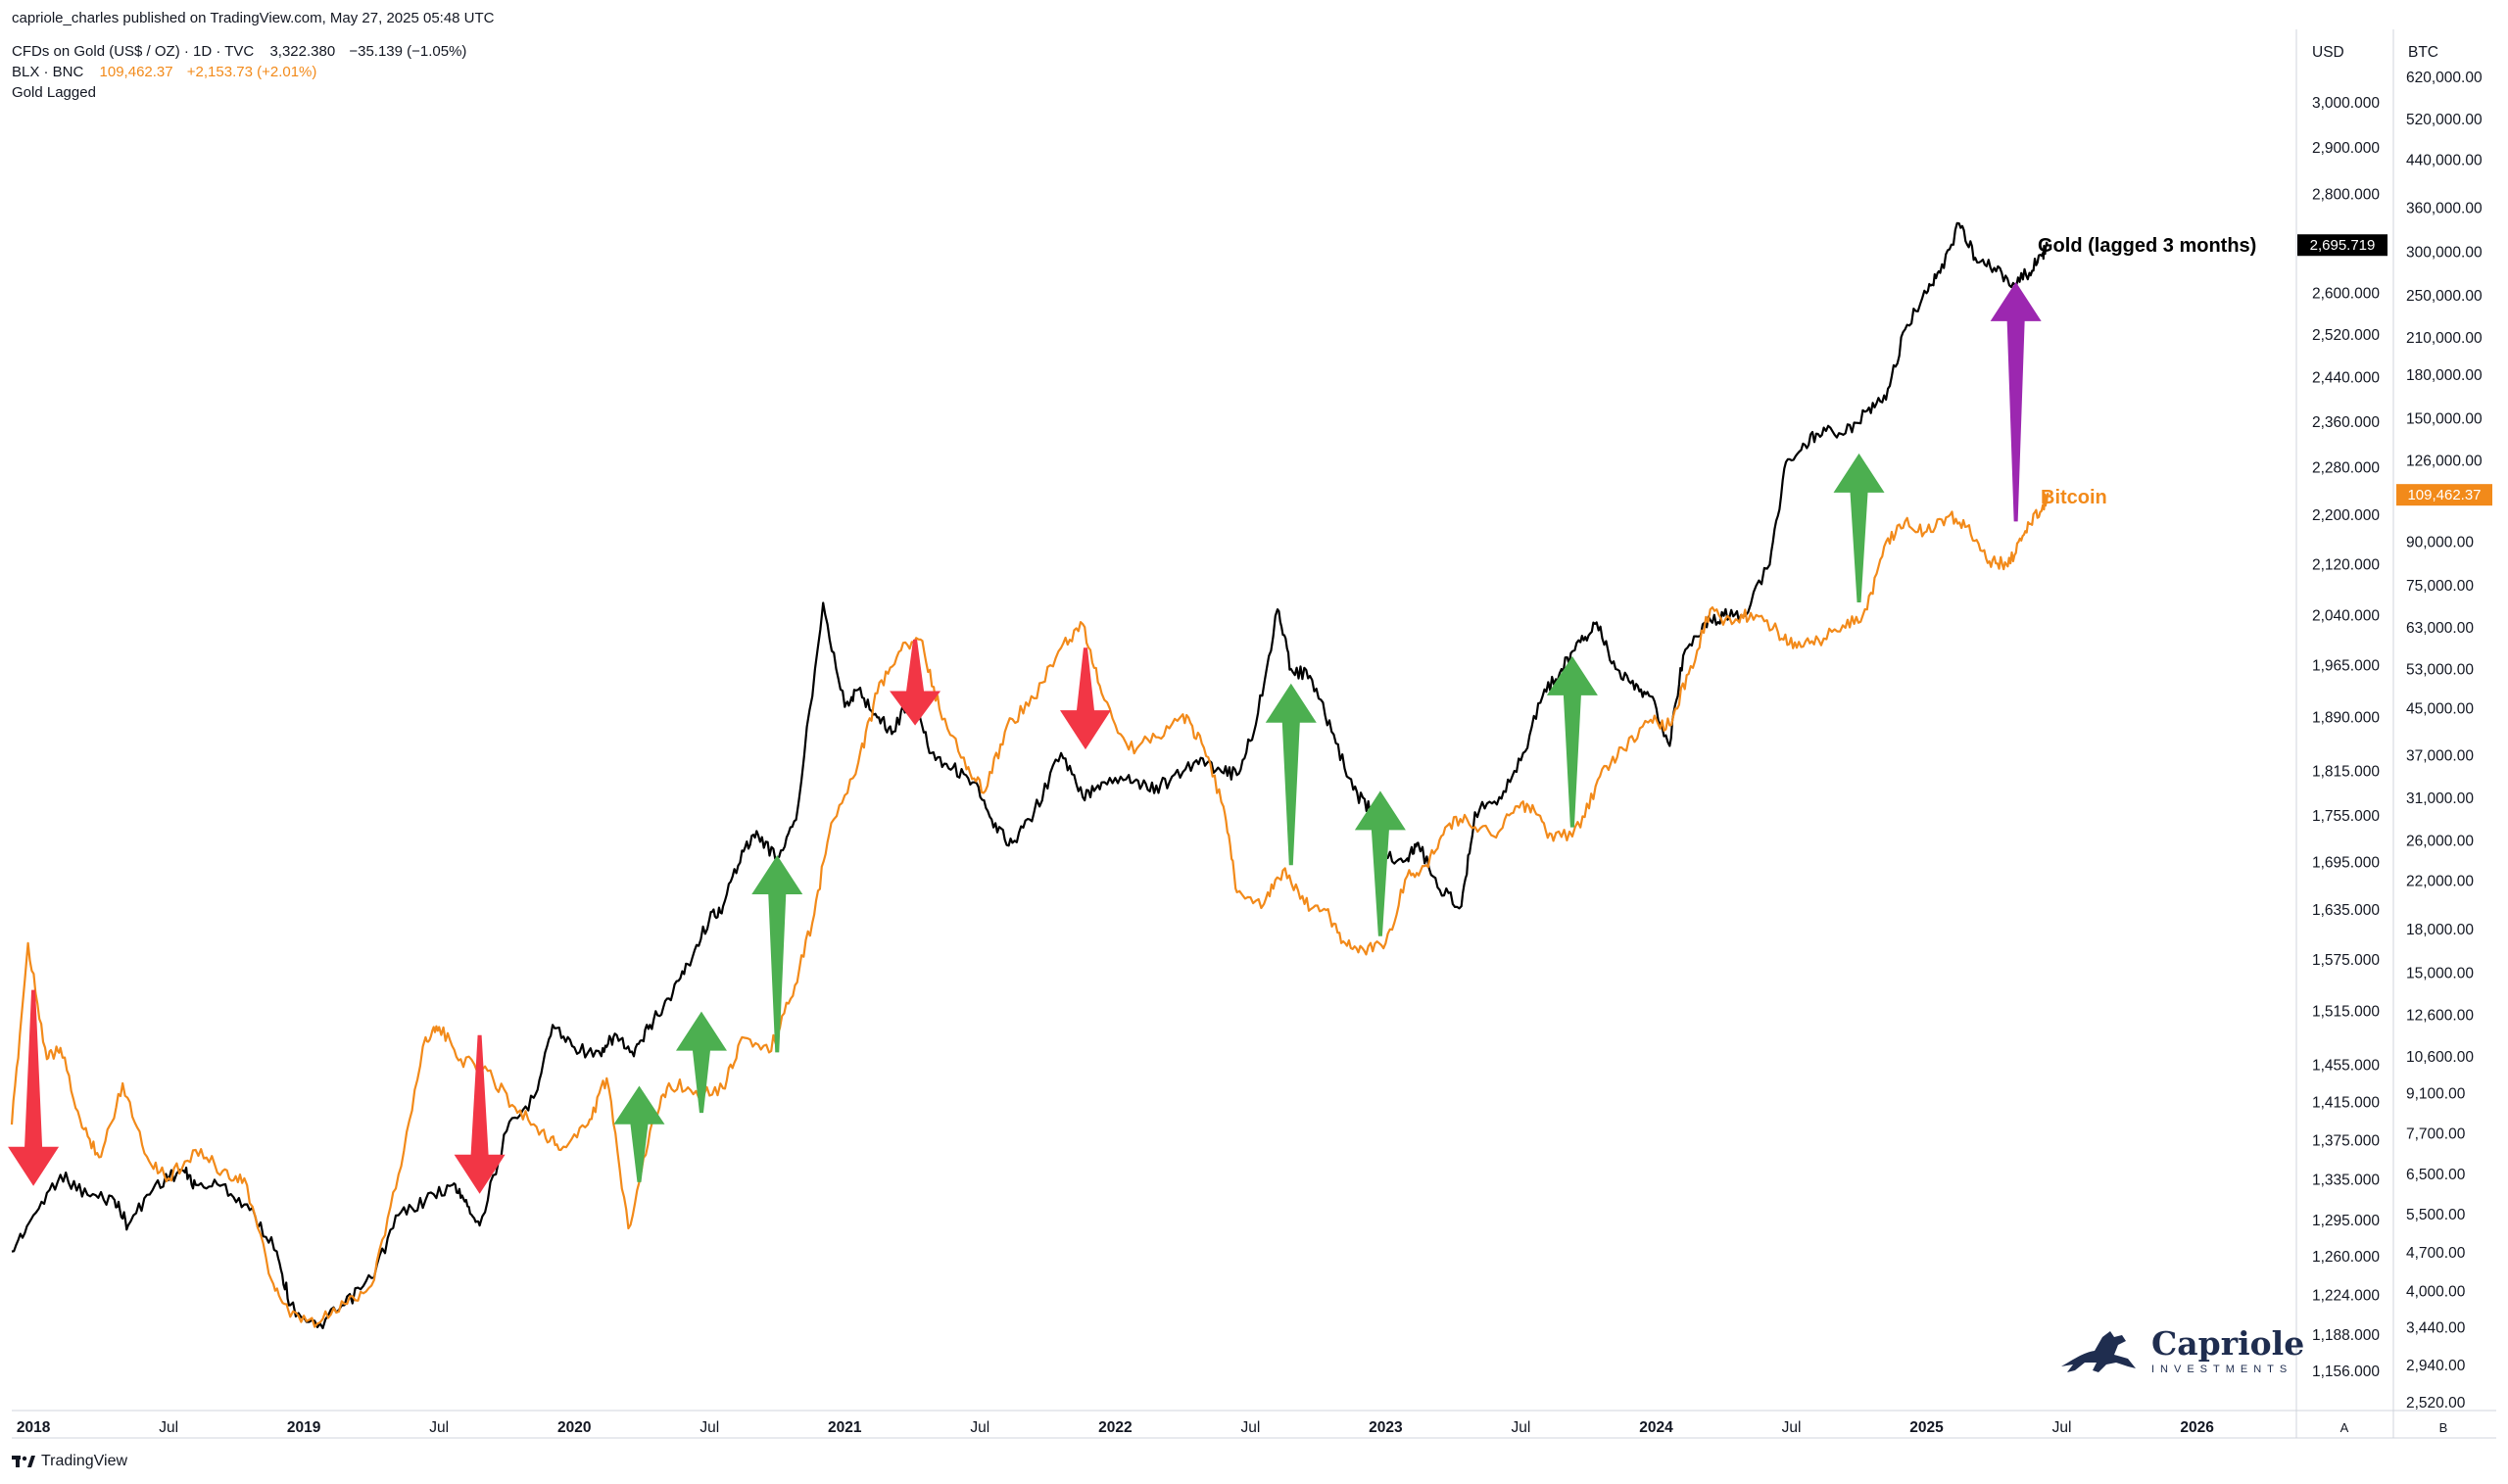  I want to click on usd-tick-label: 2,520.000, so click(2346, 335).